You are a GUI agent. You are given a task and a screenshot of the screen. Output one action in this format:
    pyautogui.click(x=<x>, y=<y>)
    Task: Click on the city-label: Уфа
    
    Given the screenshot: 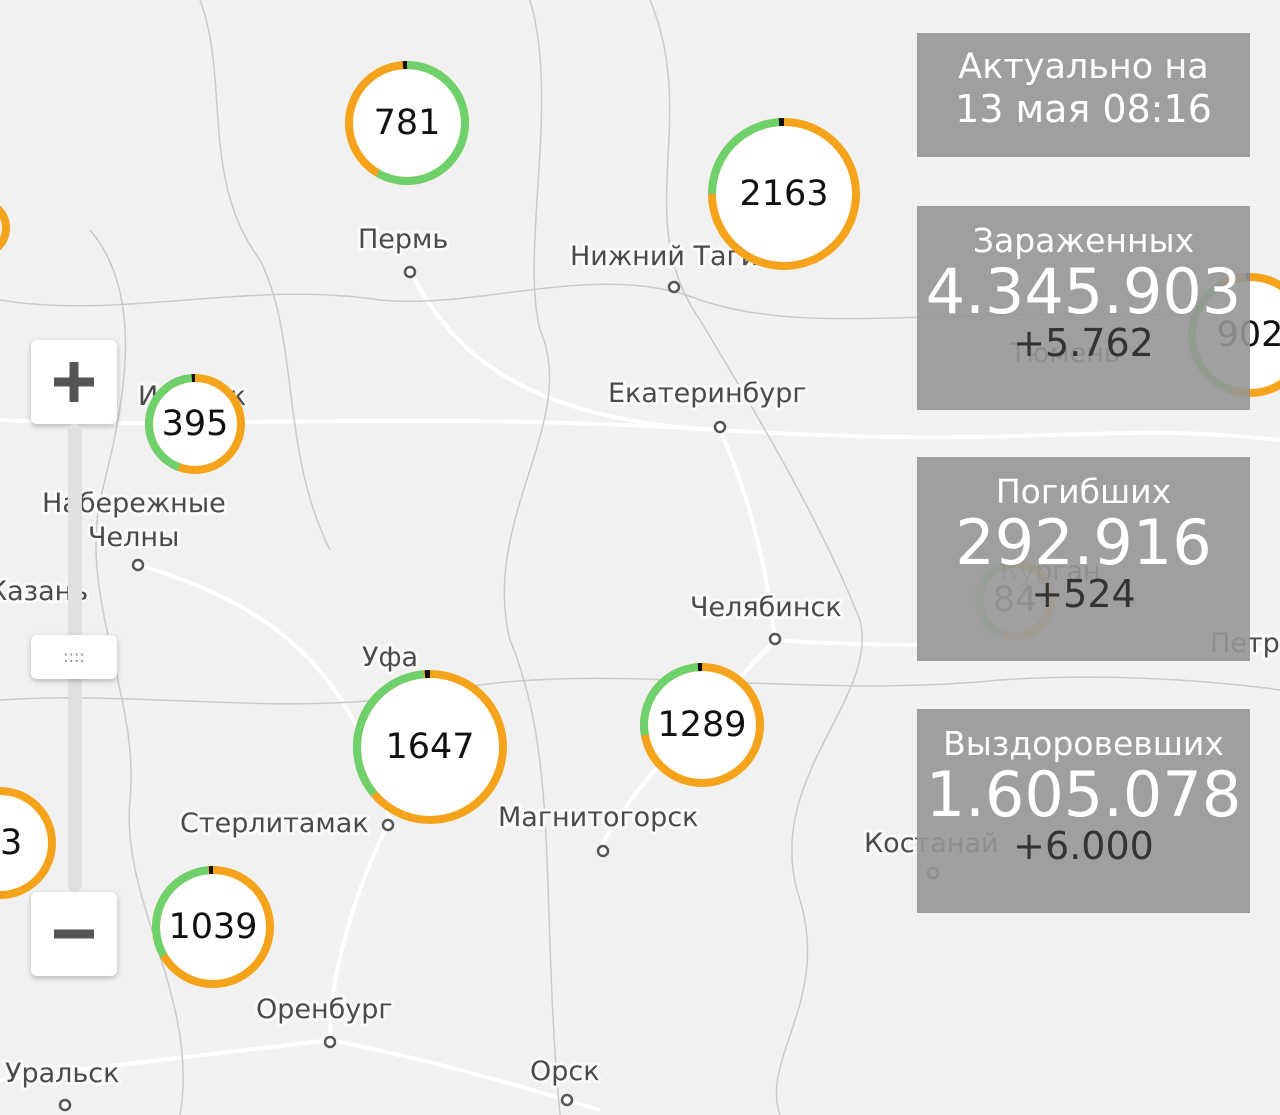 What is the action you would take?
    pyautogui.click(x=390, y=657)
    